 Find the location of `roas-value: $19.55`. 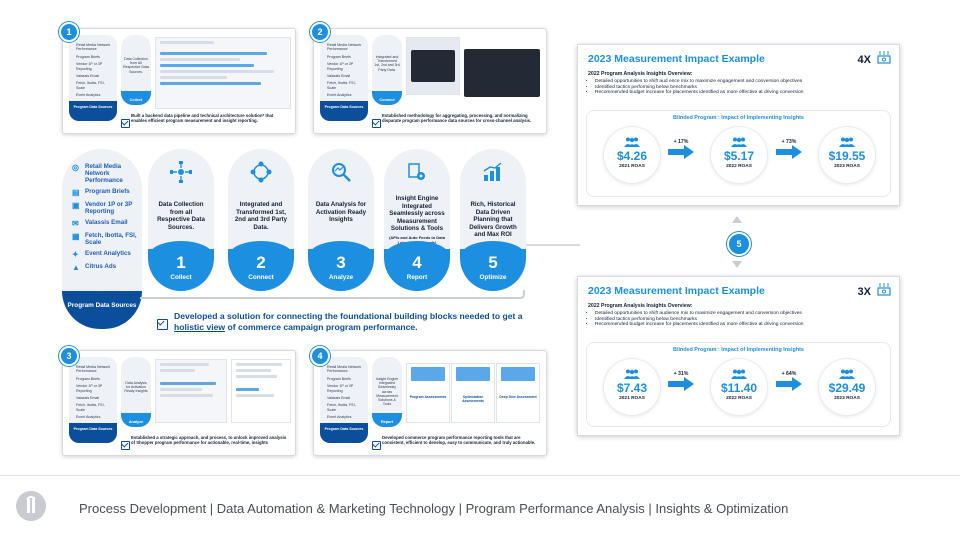

roas-value: $19.55 is located at coordinates (847, 156).